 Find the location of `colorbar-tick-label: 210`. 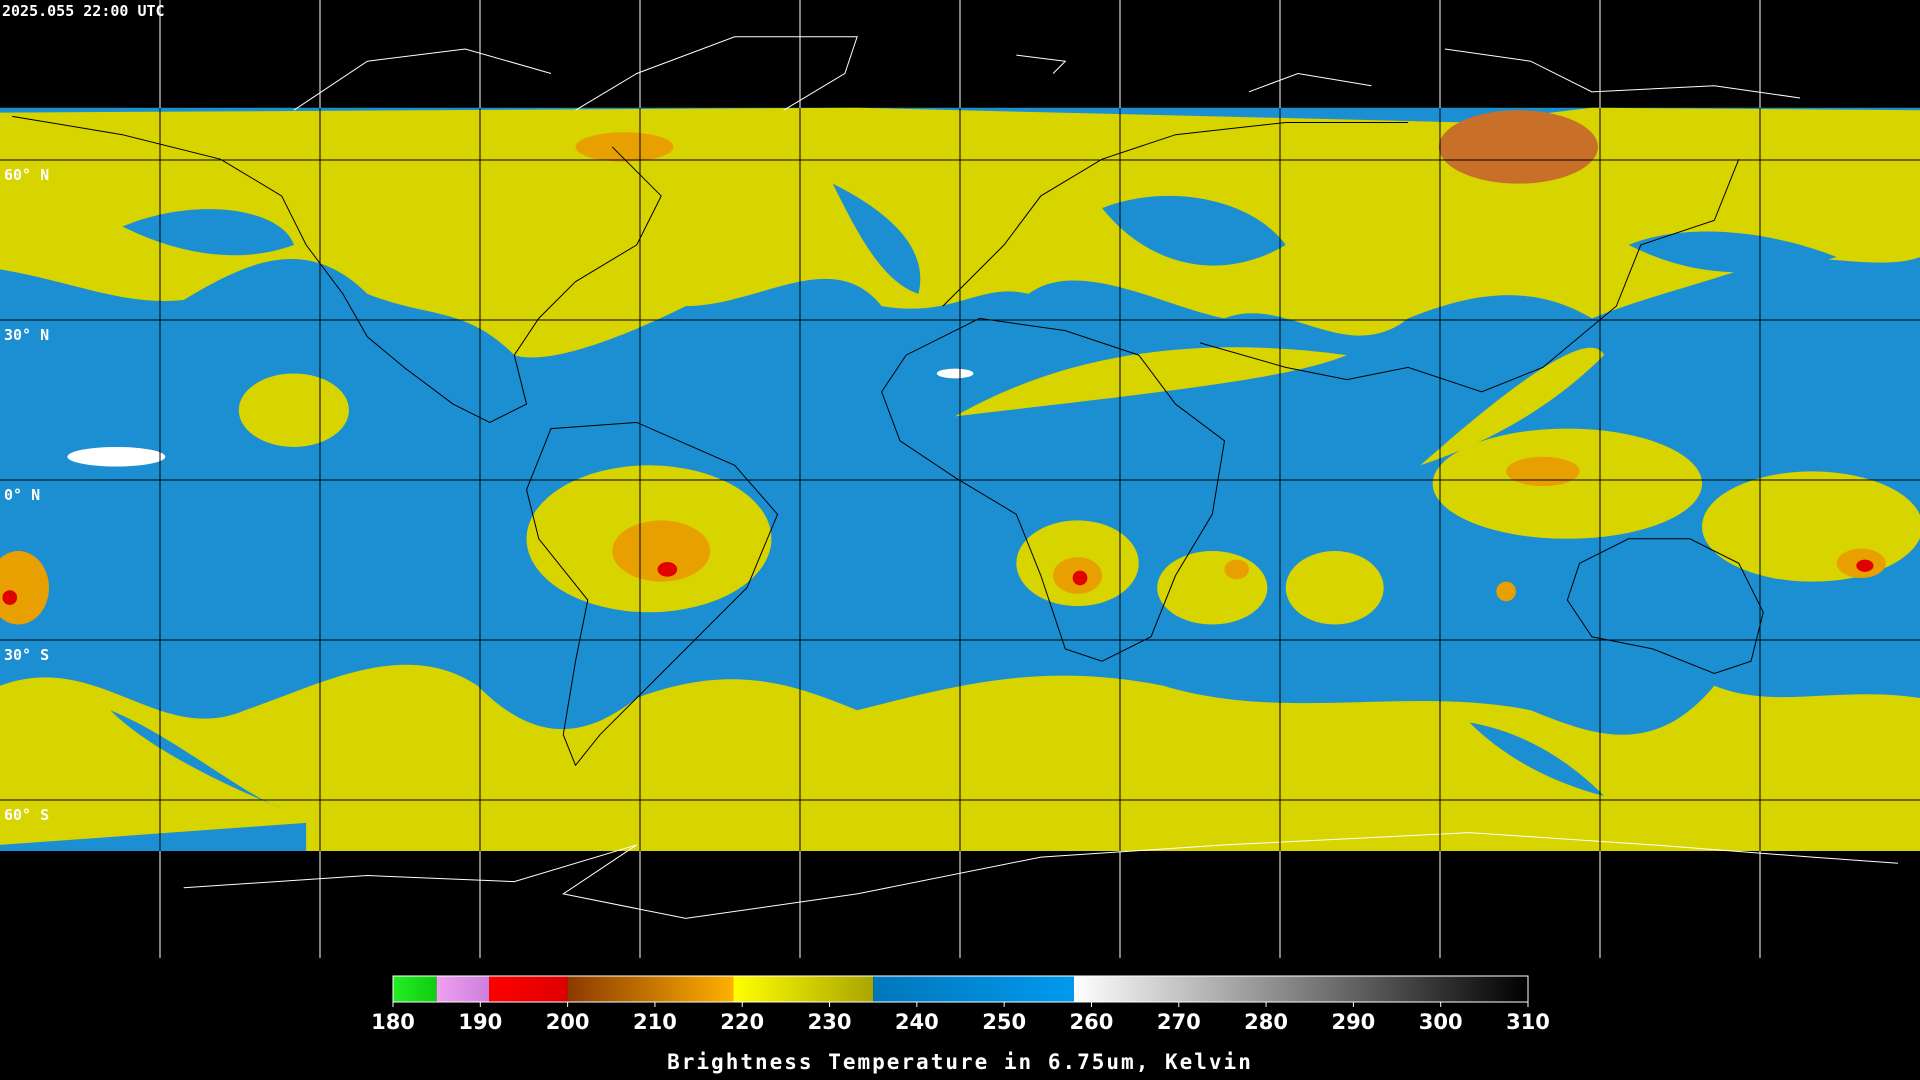

colorbar-tick-label: 210 is located at coordinates (655, 1022).